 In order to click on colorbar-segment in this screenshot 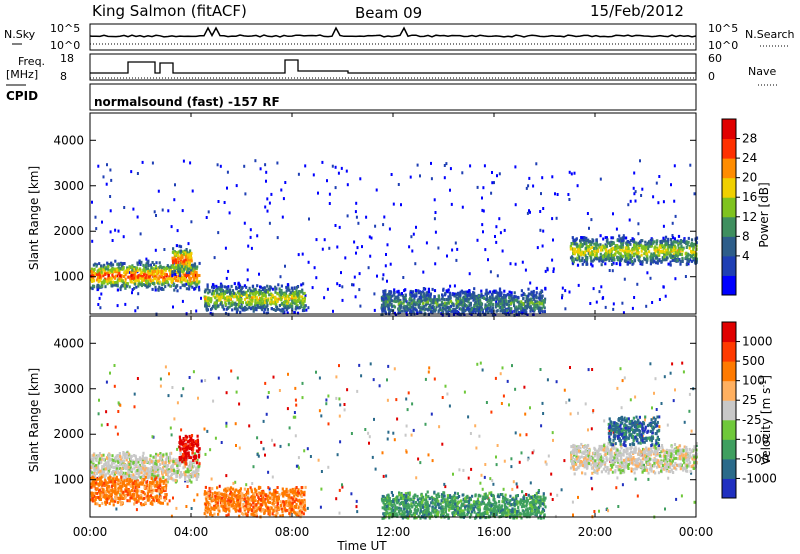, I will do `click(729, 207)`.